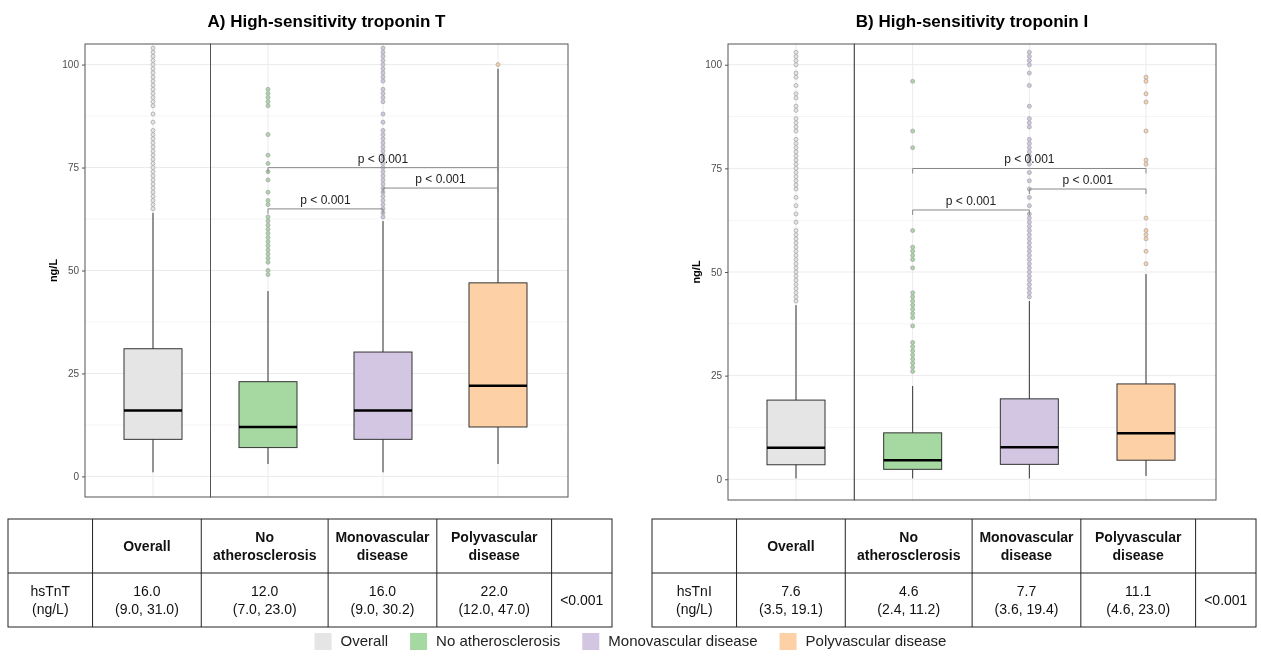 The image size is (1261, 656). What do you see at coordinates (876, 640) in the screenshot?
I see `legend-label: Polyvascular disease` at bounding box center [876, 640].